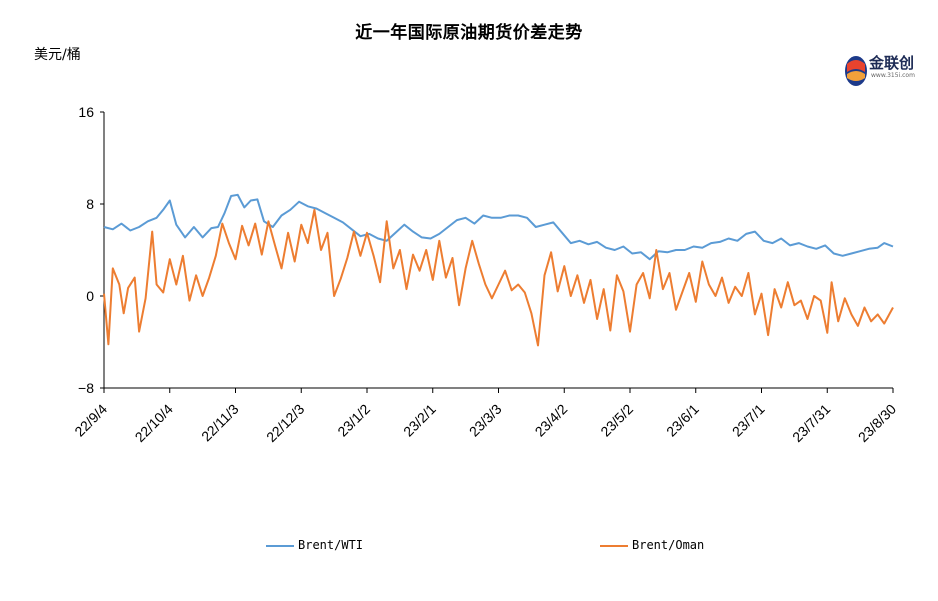 The image size is (938, 601). Describe the element at coordinates (616, 420) in the screenshot. I see `x-tick-label: 23/5/2` at that location.